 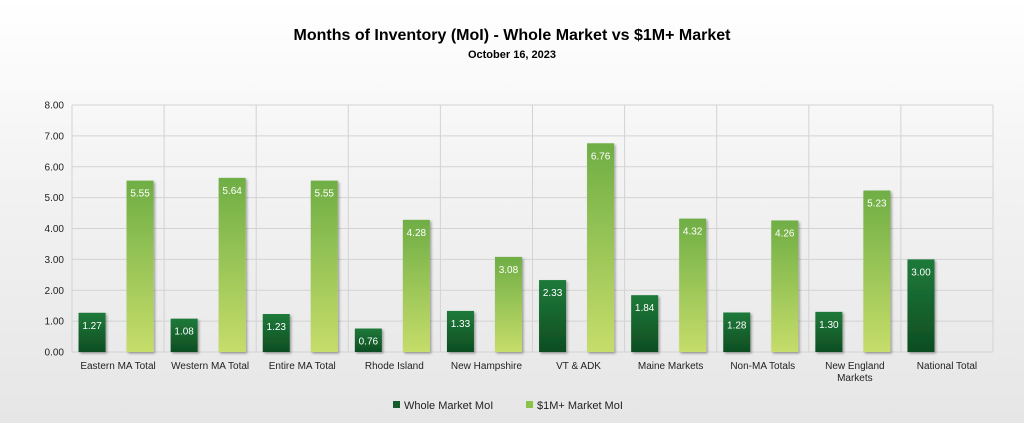 What do you see at coordinates (396, 404) in the screenshot?
I see `legend-swatch-whole-market` at bounding box center [396, 404].